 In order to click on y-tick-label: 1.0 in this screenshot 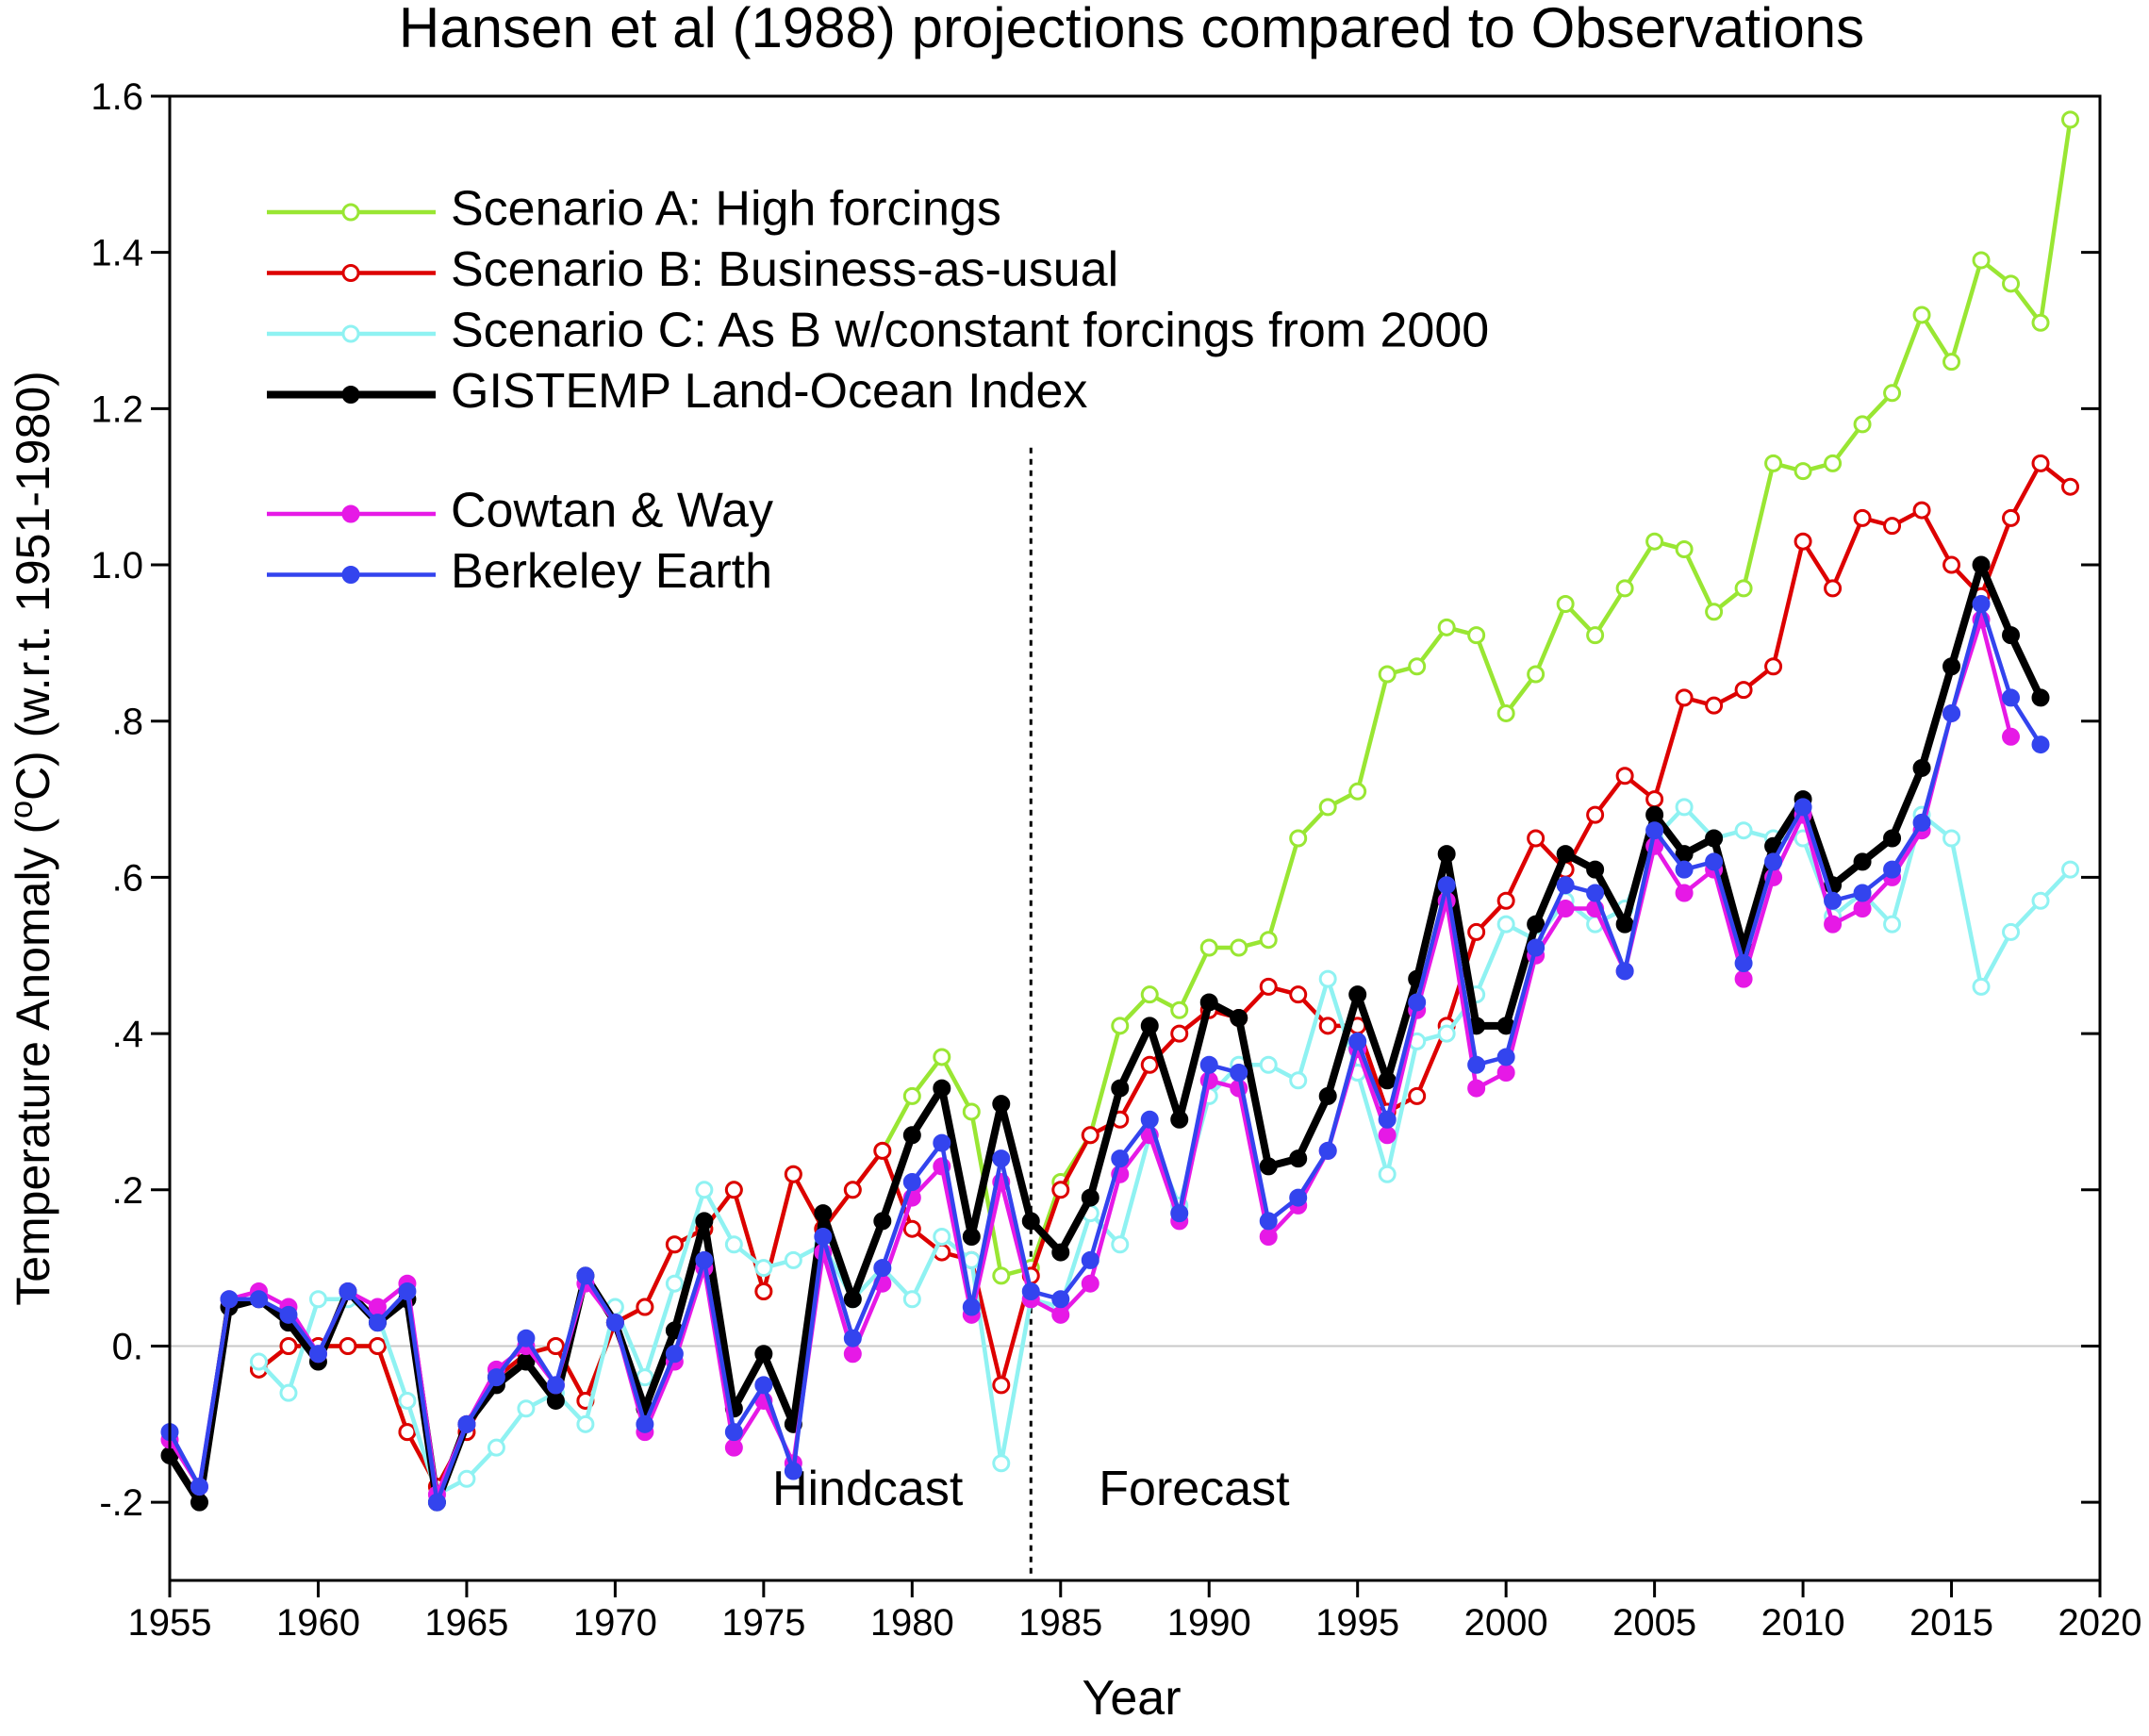, I will do `click(117, 566)`.